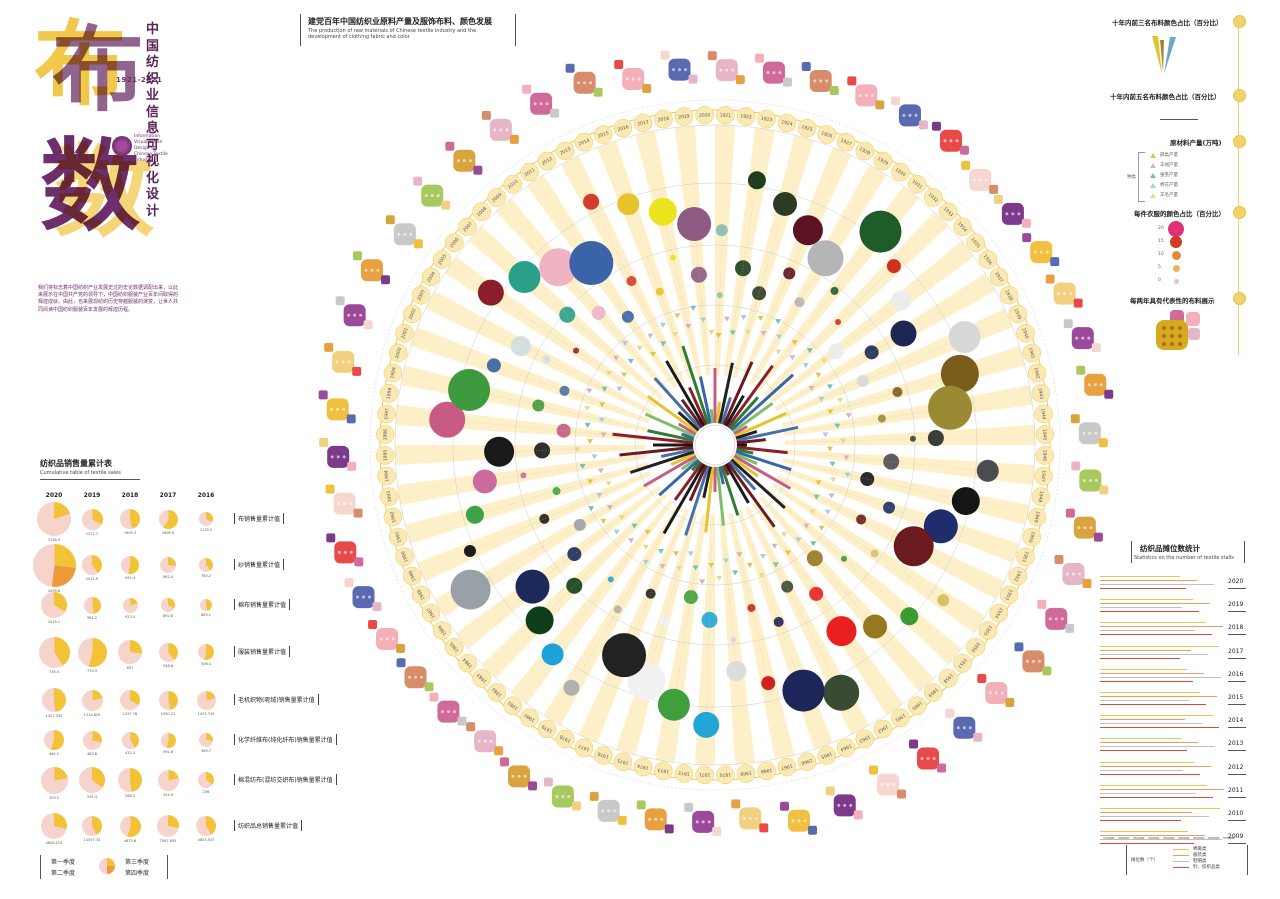  What do you see at coordinates (80, 64) in the screenshot?
I see `brand-glyph-top: 布` at bounding box center [80, 64].